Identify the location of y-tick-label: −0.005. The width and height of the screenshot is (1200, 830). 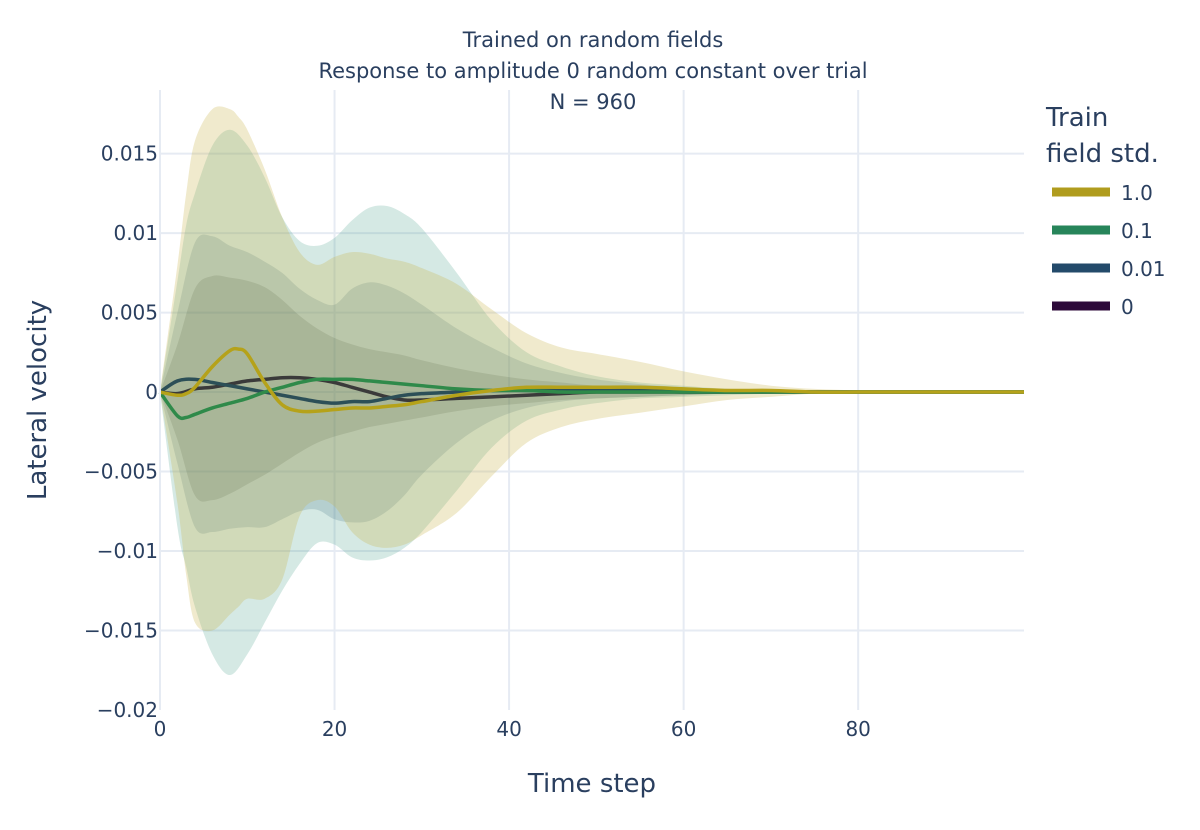
(121, 472).